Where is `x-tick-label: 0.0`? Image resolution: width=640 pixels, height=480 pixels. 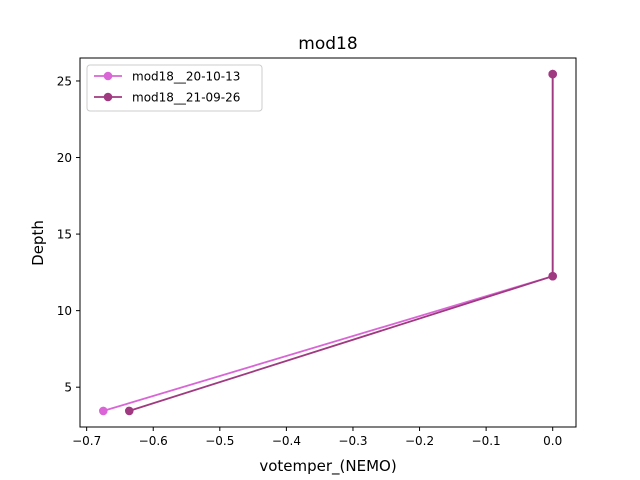
x-tick-label: 0.0 is located at coordinates (552, 441).